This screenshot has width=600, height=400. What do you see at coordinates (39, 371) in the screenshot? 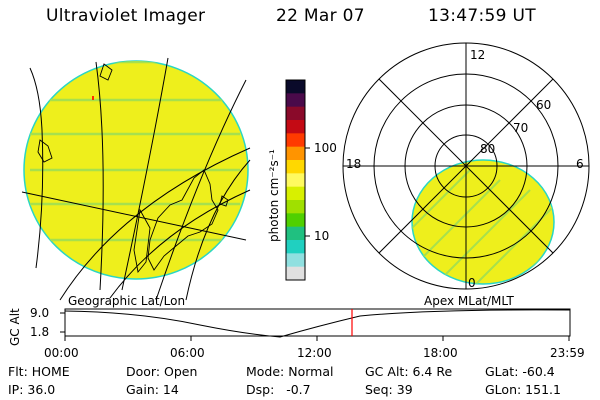
I see `info-flight: Flt: HOME` at bounding box center [39, 371].